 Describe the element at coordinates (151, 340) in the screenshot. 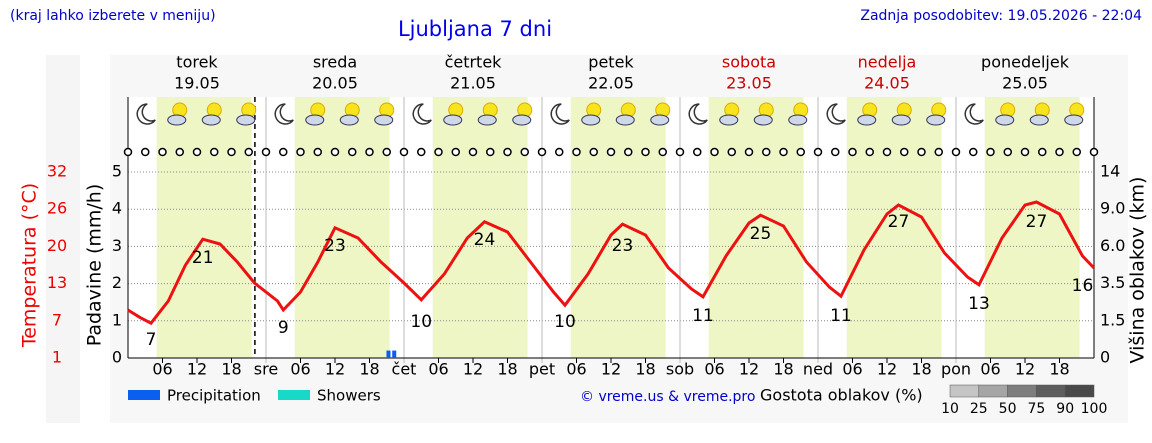

I see `temperature-label: 7` at that location.